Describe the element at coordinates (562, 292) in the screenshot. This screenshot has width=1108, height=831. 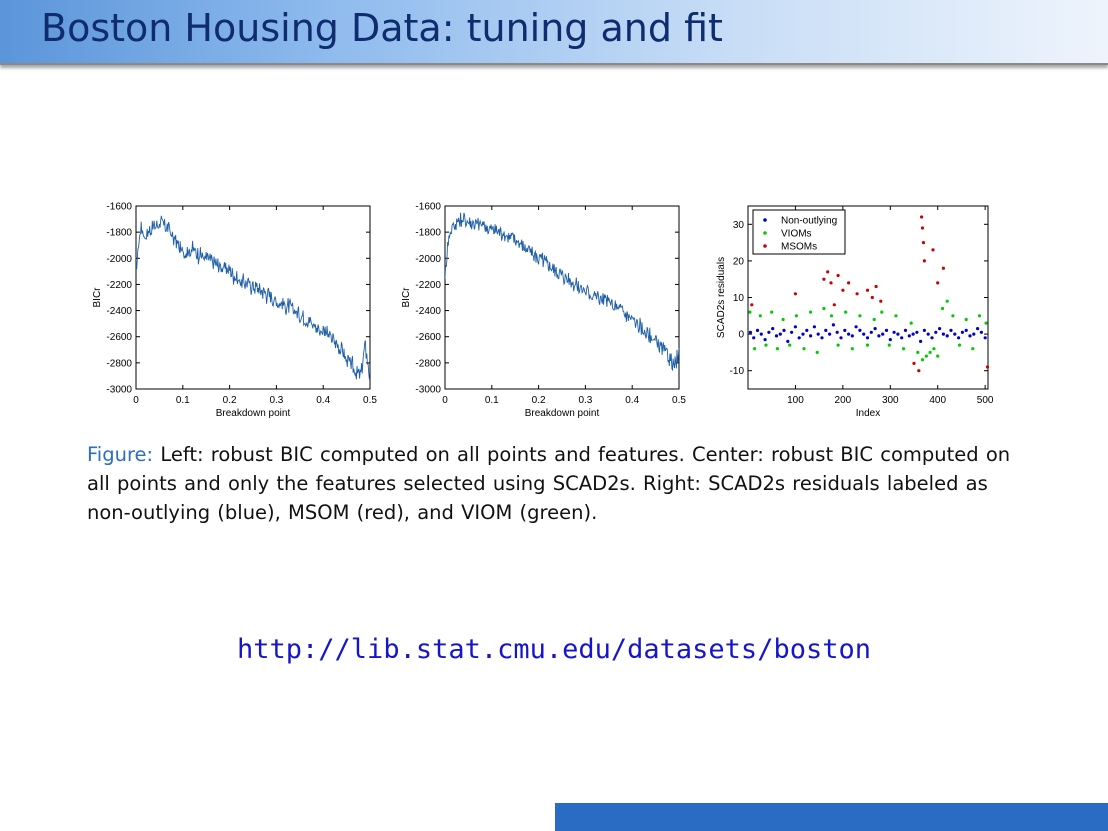
I see `bic-line` at that location.